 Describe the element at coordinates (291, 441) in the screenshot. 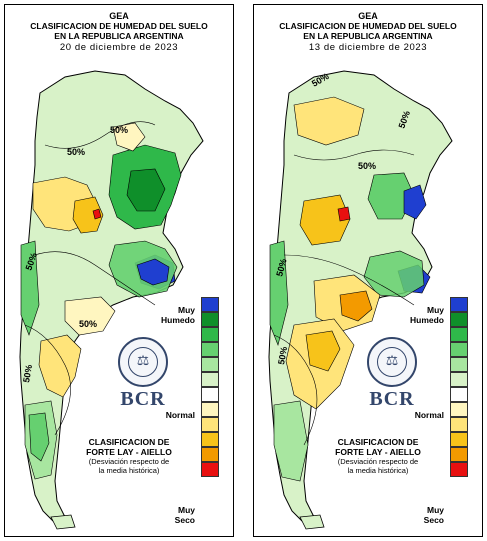

I see `area-lightgreen-patagonia` at that location.